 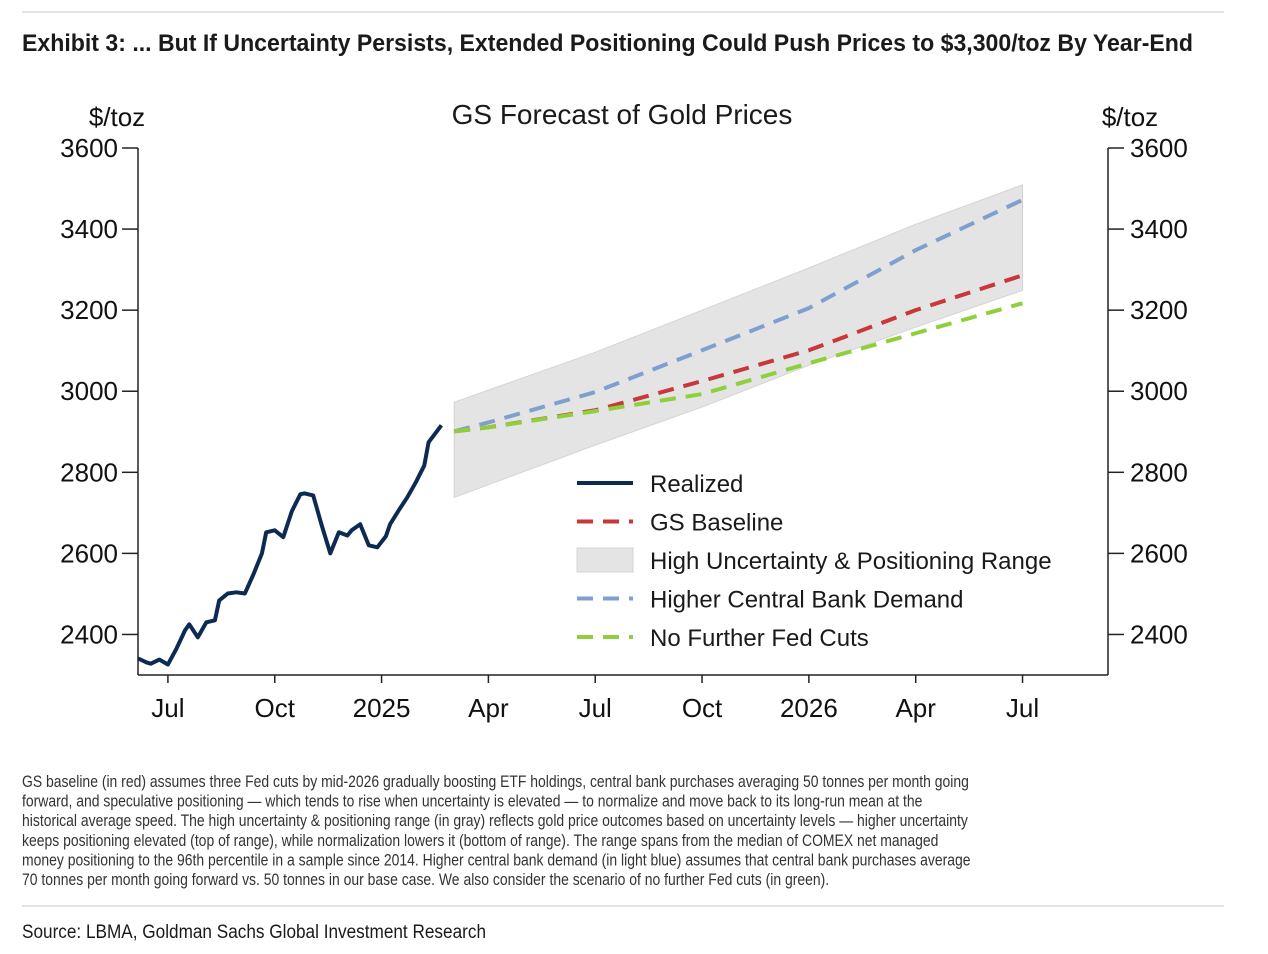 I want to click on y2-tick-label: 3000, so click(x=1159, y=391).